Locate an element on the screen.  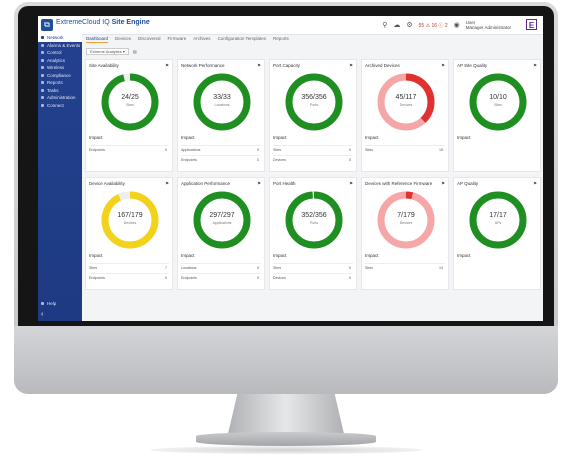
impact-row: Sites 15 is located at coordinates (405, 150).